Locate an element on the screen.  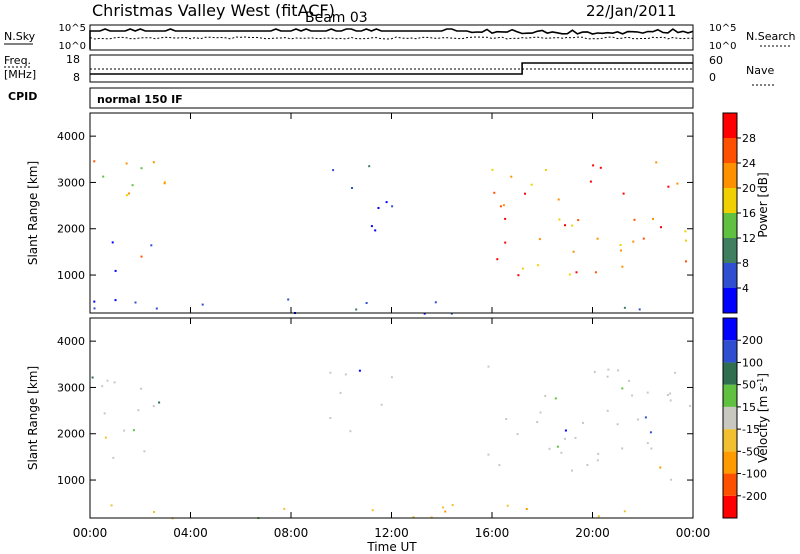
colorbar-tick-label: 100 is located at coordinates (752, 362).